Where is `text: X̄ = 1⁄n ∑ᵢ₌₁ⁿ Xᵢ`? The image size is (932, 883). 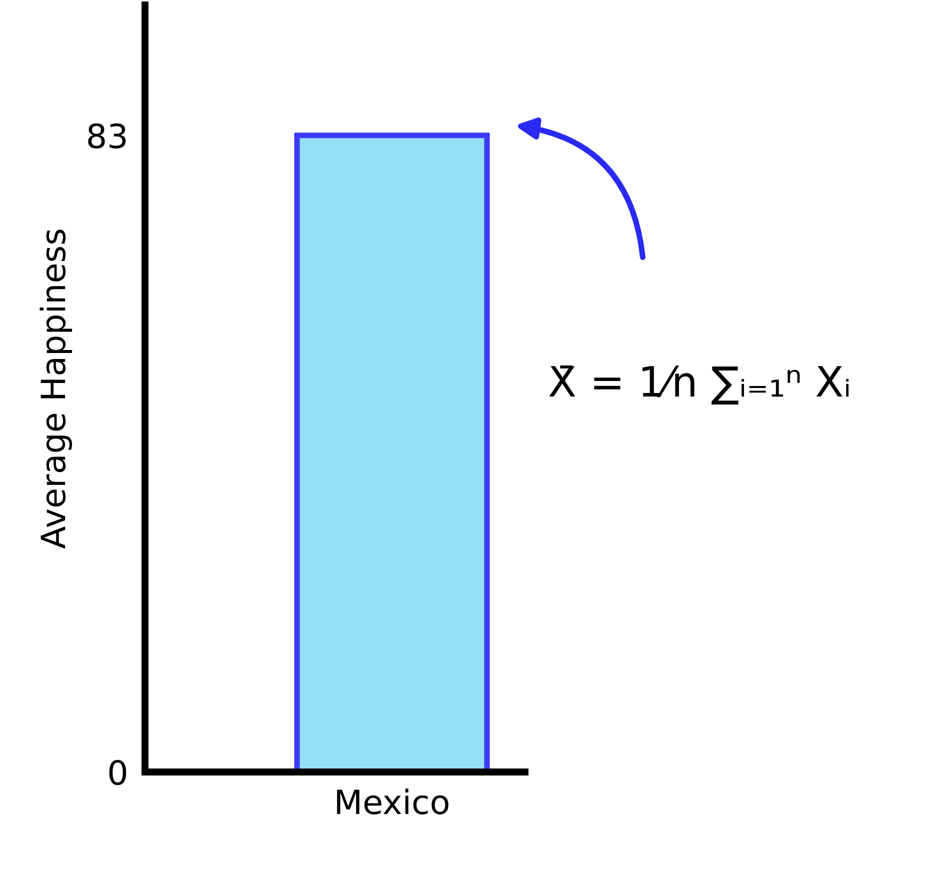 text: X̄ = 1⁄n ∑ᵢ₌₁ⁿ Xᵢ is located at coordinates (699, 384).